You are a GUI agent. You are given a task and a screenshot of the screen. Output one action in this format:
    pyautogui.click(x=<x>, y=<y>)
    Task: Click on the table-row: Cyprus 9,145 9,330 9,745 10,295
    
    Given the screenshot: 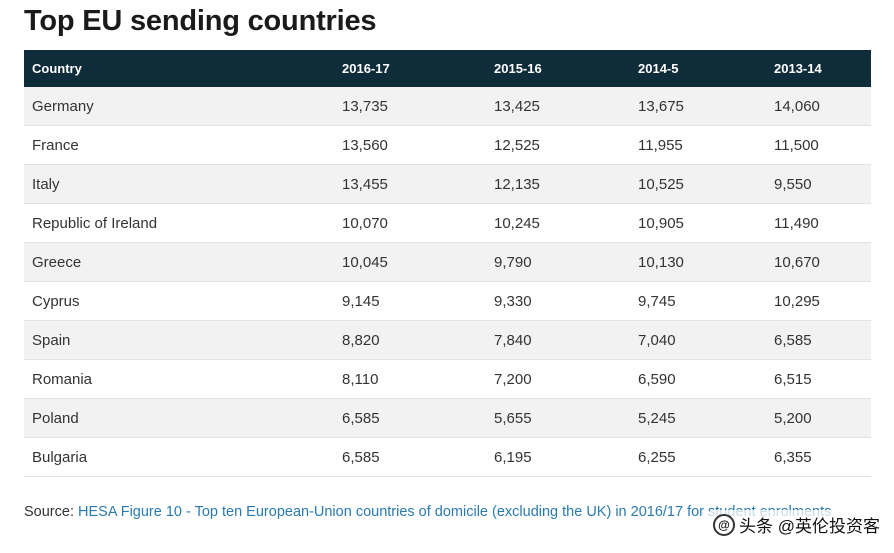 What is the action you would take?
    pyautogui.click(x=447, y=301)
    